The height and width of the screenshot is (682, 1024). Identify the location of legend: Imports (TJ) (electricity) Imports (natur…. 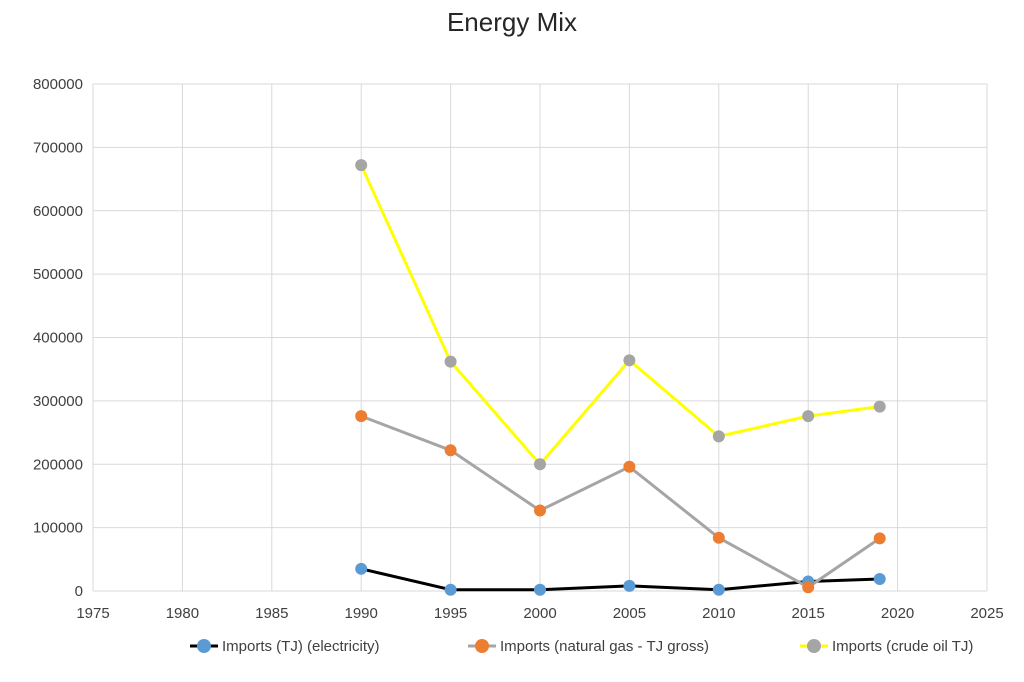
(581, 646).